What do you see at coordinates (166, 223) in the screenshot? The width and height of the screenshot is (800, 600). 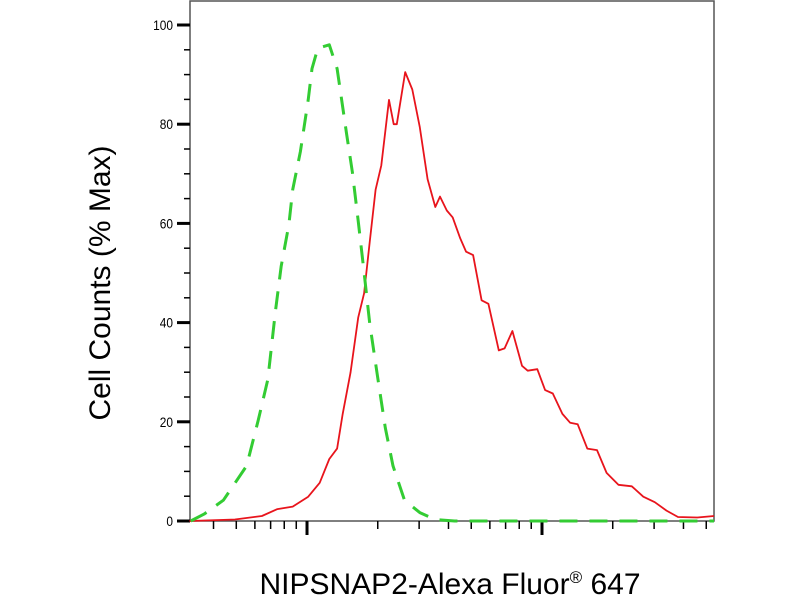 I see `y-tick-label: 60` at bounding box center [166, 223].